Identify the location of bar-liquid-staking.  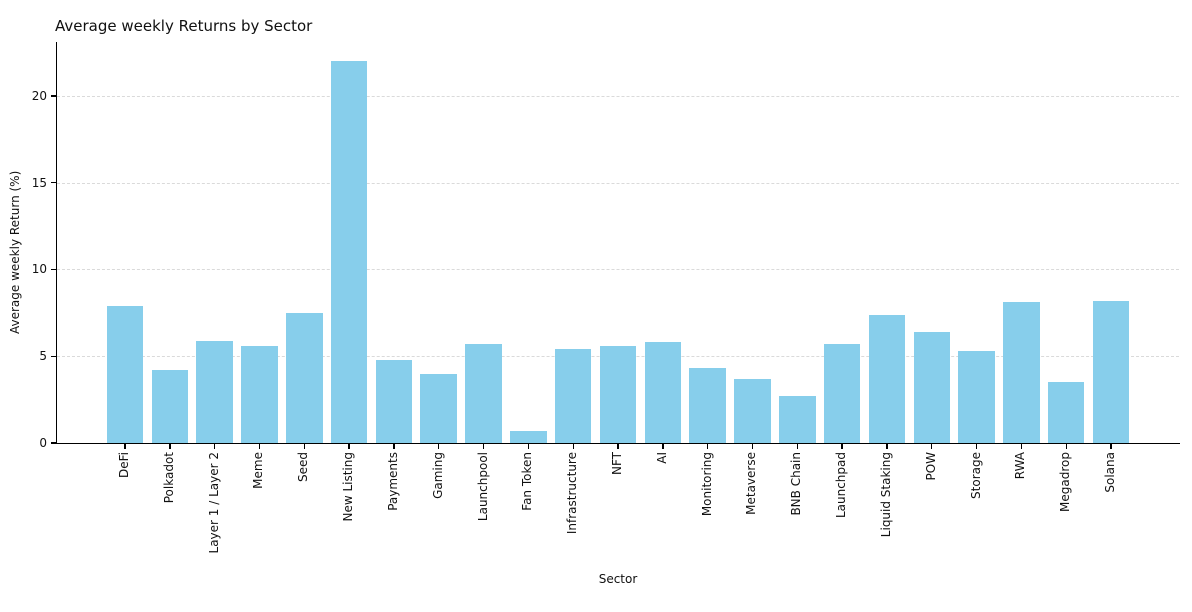
(887, 378).